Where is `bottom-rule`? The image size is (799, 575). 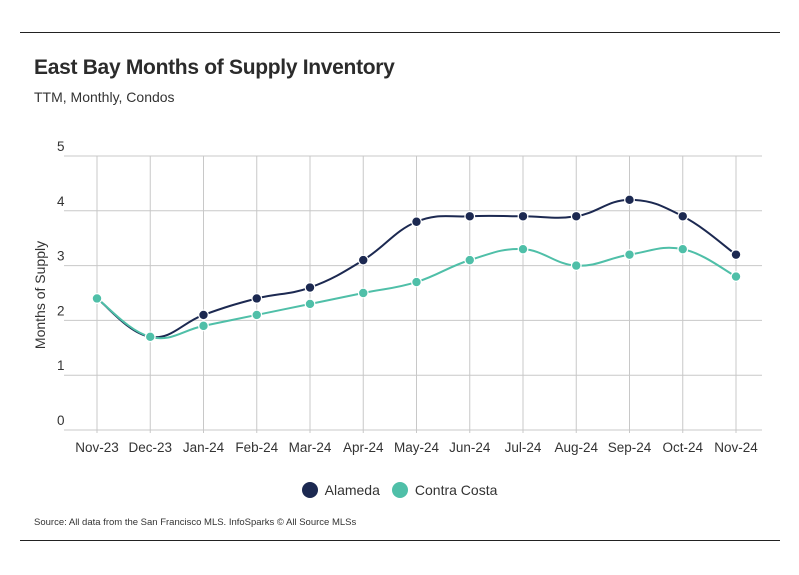 bottom-rule is located at coordinates (400, 540).